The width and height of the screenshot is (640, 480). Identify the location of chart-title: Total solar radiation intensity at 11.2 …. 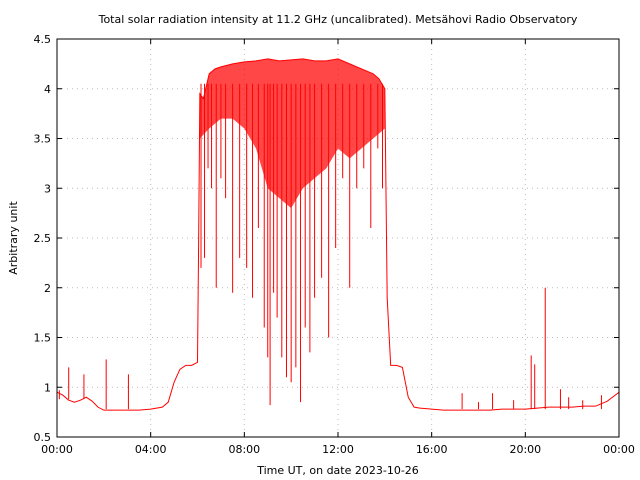
(338, 19).